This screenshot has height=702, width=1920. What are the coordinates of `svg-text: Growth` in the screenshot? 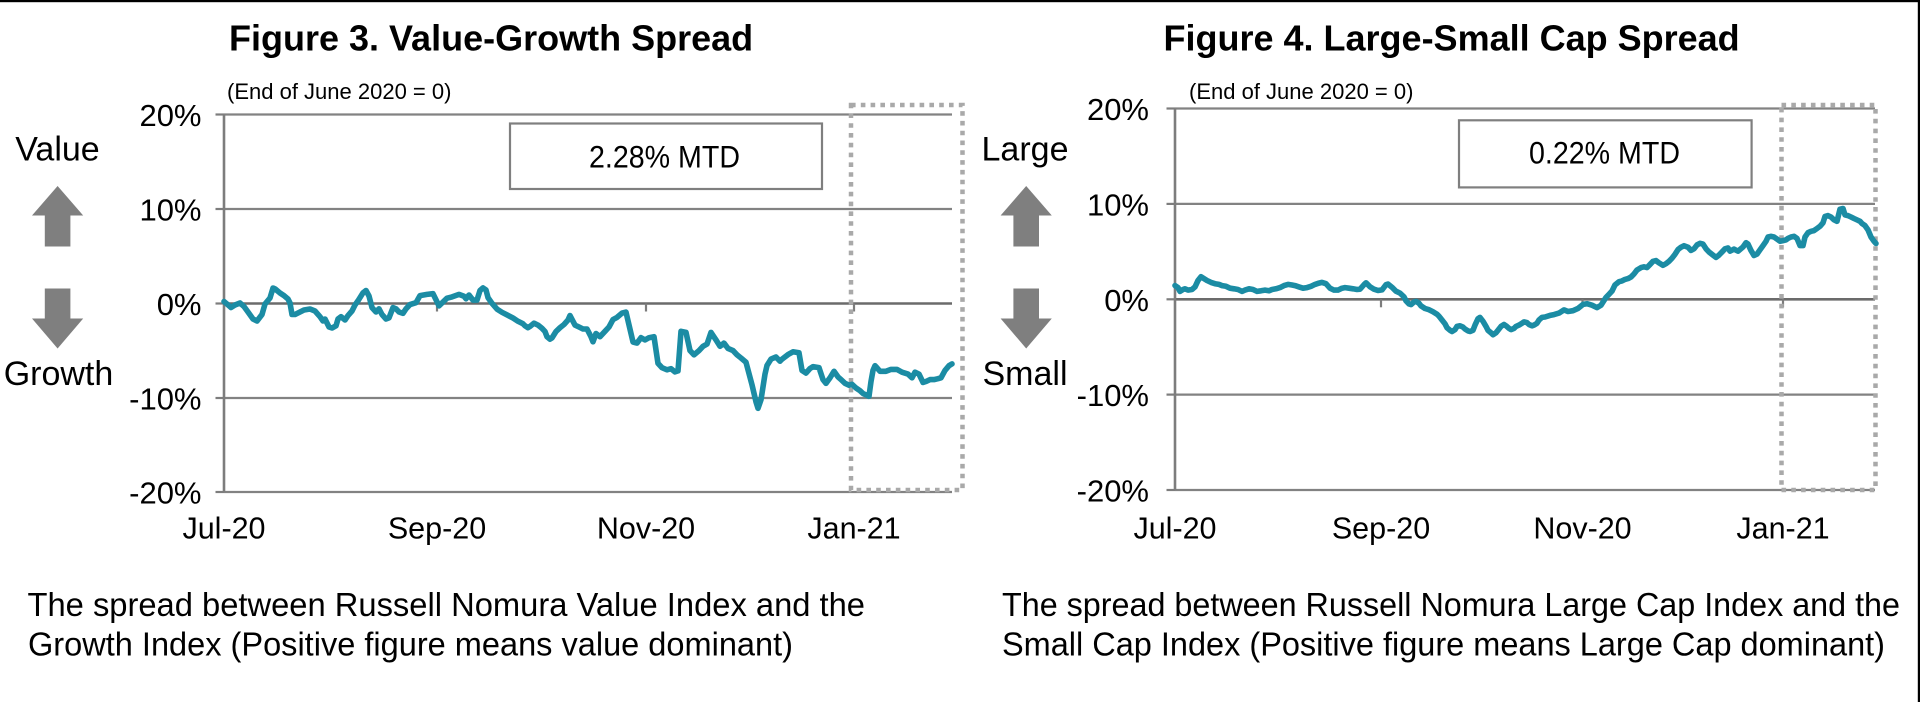 It's located at (59, 374).